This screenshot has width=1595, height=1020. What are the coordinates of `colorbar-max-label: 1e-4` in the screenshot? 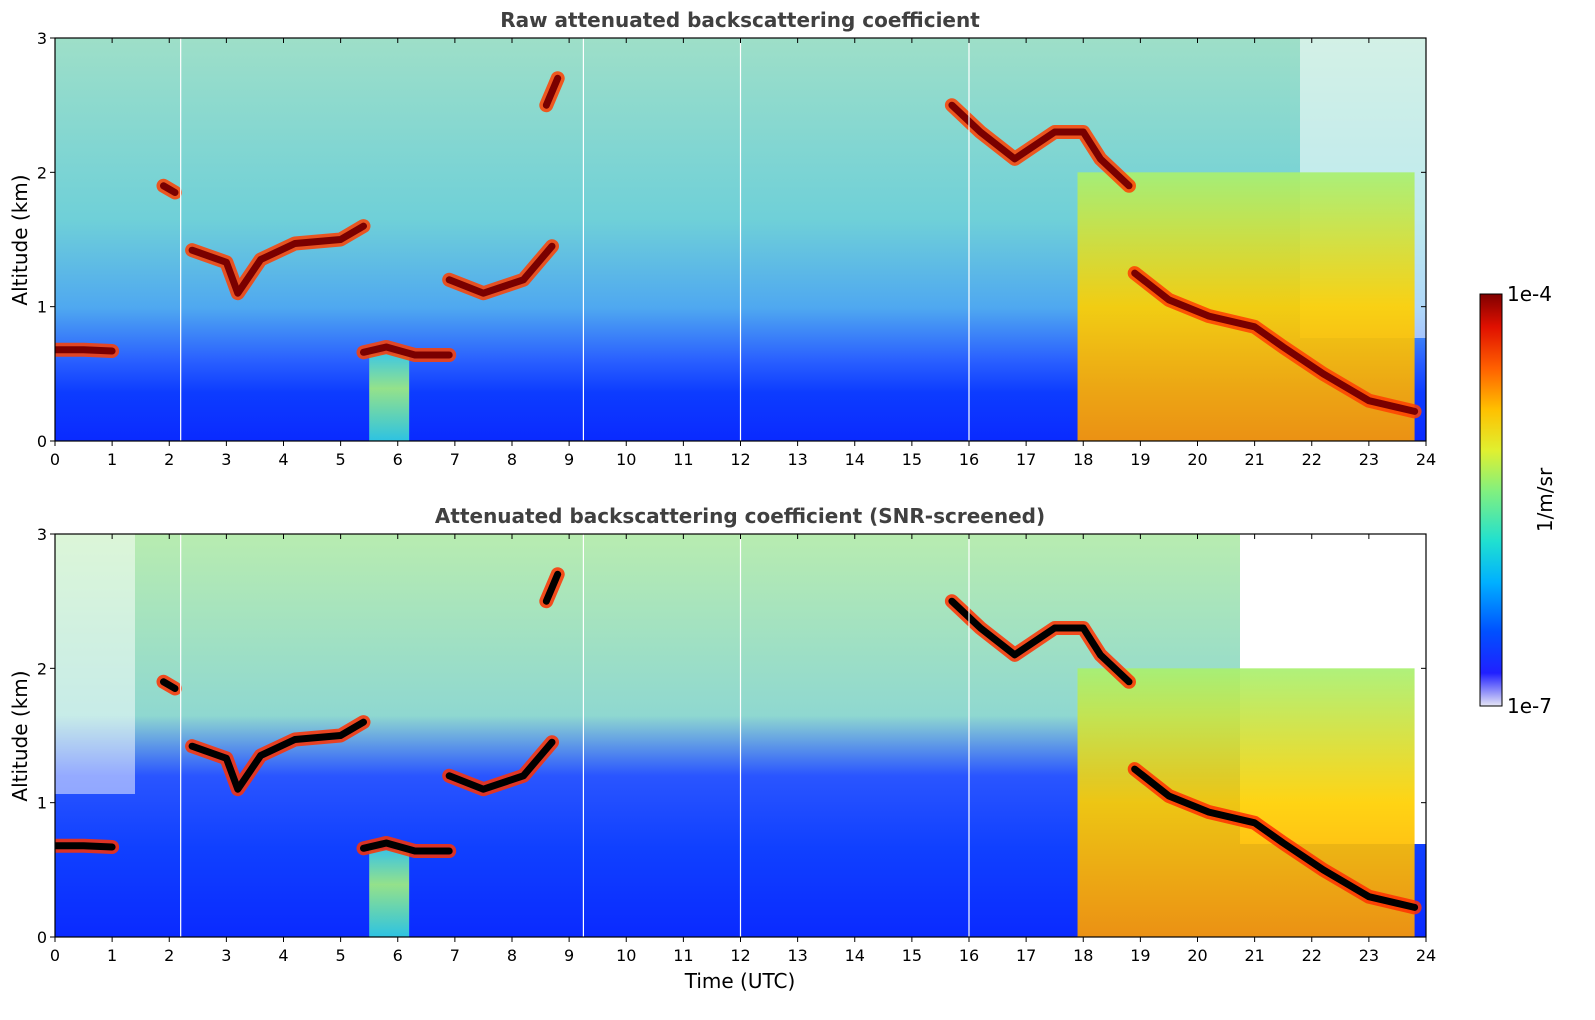 It's located at (1529, 294).